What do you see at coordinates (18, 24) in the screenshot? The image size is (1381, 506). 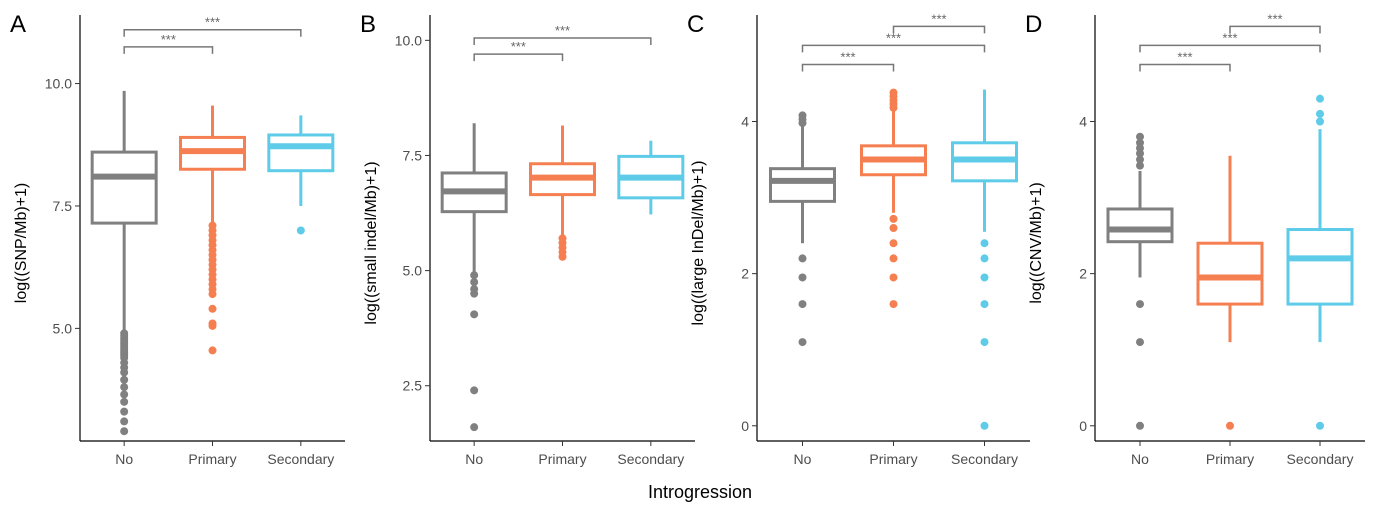 I see `panel-letter: A` at bounding box center [18, 24].